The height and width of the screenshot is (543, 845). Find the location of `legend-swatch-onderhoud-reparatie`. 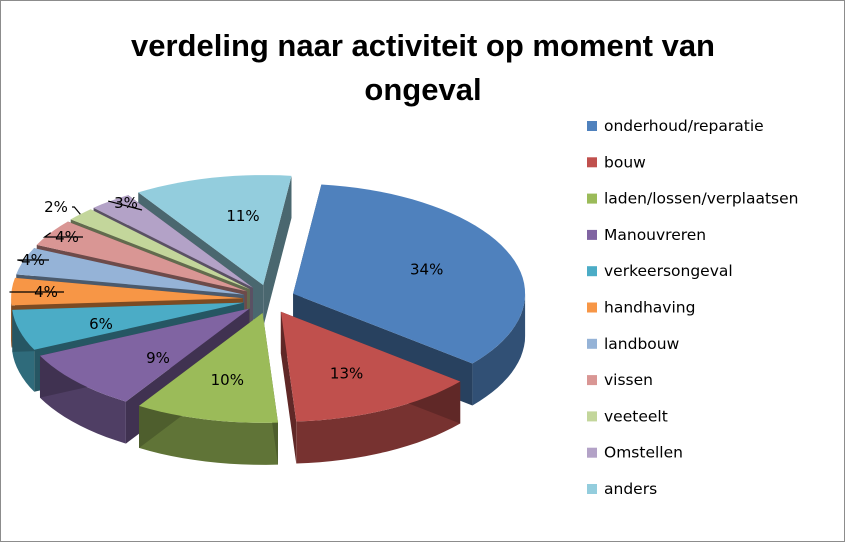

legend-swatch-onderhoud-reparatie is located at coordinates (592, 126).